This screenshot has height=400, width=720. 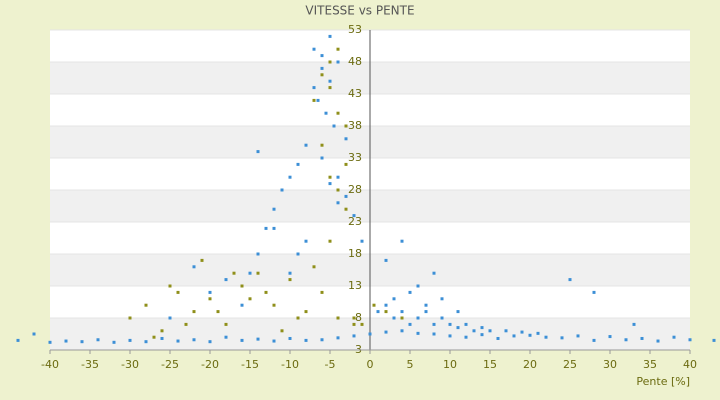 What do you see at coordinates (370, 364) in the screenshot?
I see `x-tick-label: 0` at bounding box center [370, 364].